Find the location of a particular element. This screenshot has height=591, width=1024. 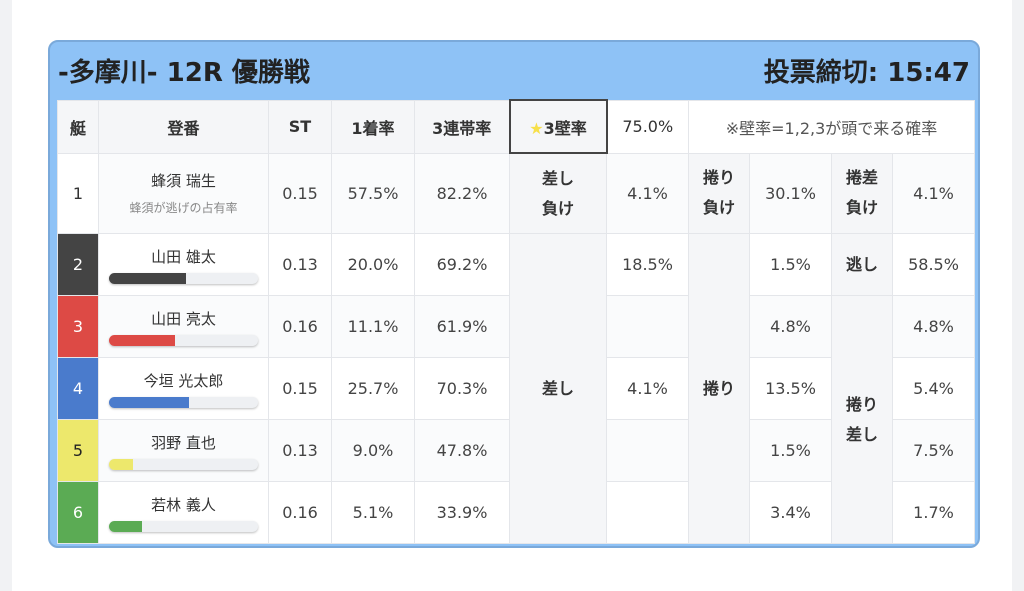

racer-name: 山田 亮太 is located at coordinates (183, 318).